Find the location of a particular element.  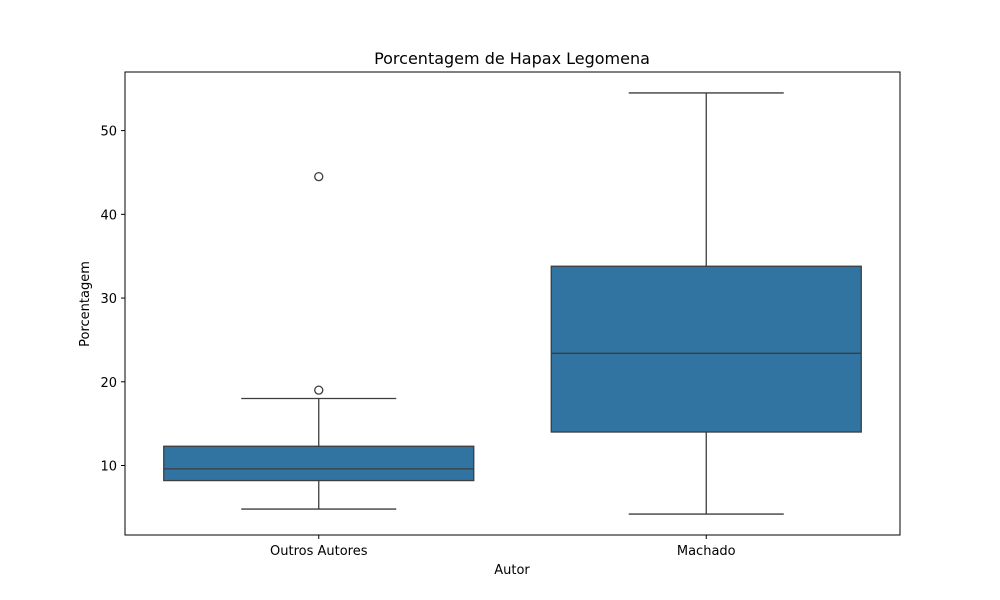

x-tick-label: Outros Autores is located at coordinates (319, 551).